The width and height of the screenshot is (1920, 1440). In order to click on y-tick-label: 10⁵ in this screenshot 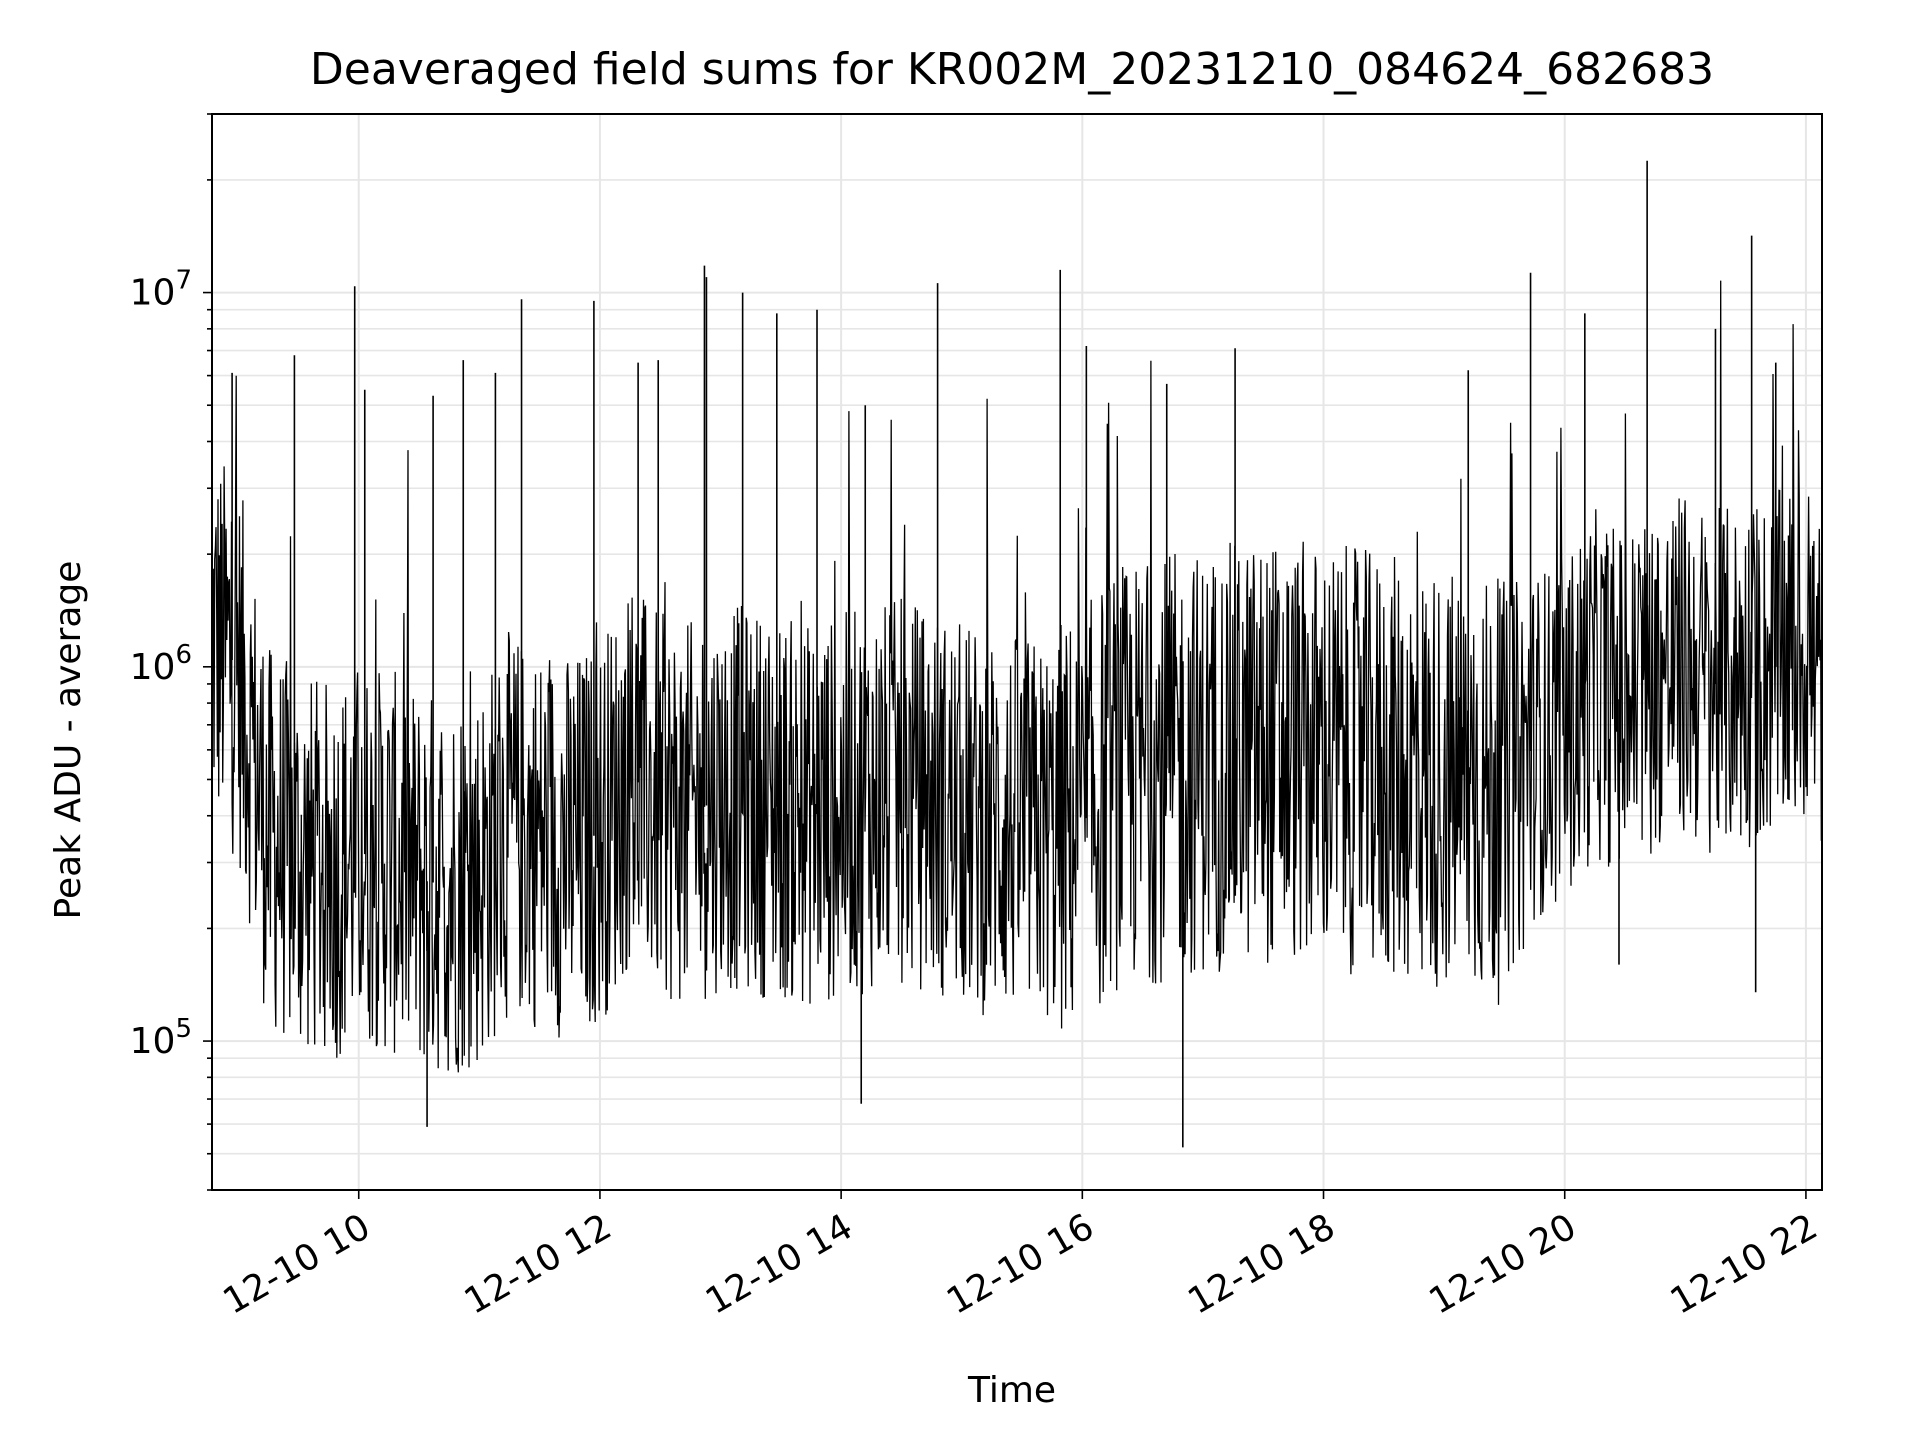, I will do `click(161, 1038)`.